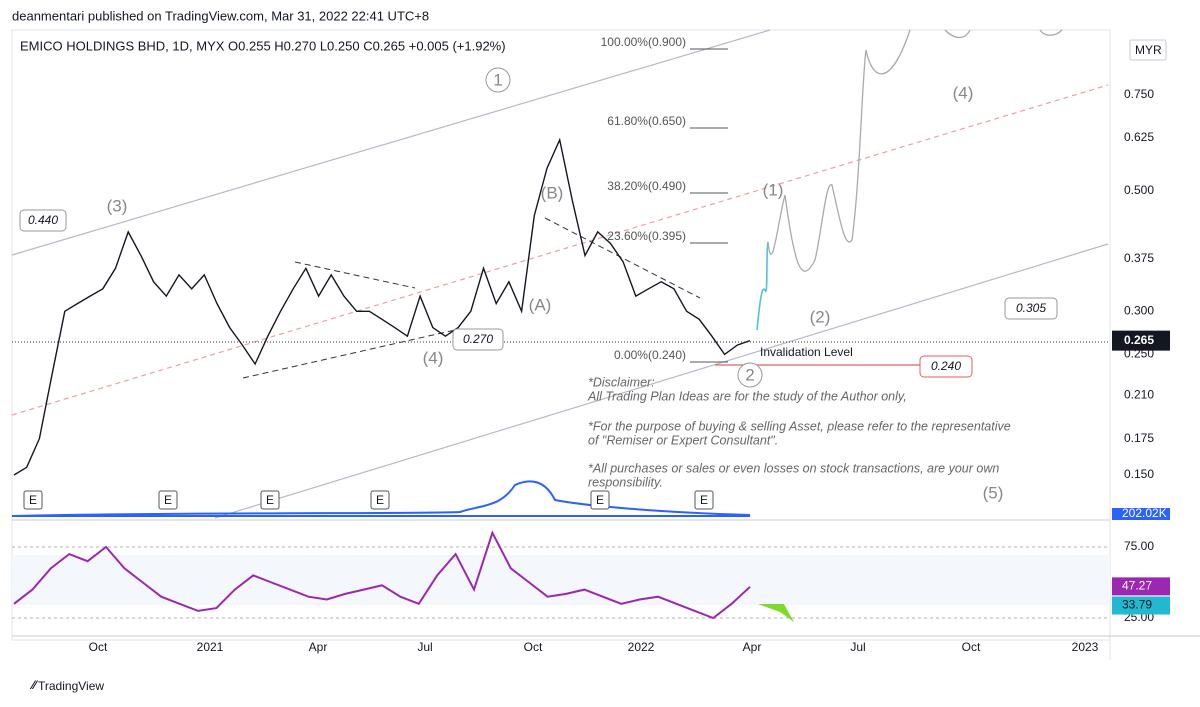 Image resolution: width=1200 pixels, height=707 pixels. Describe the element at coordinates (683, 440) in the screenshot. I see `disclaimer-line: of "Remiser or Expert Consultant".` at that location.